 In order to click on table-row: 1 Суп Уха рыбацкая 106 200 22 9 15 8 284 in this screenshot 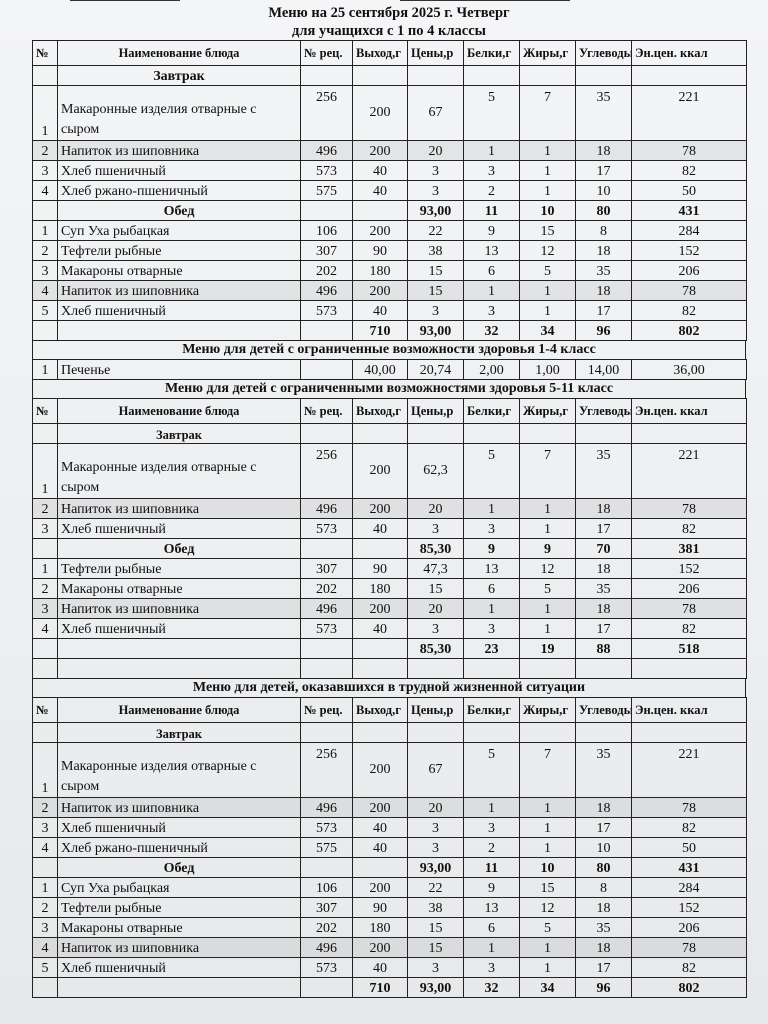, I will do `click(389, 887)`.